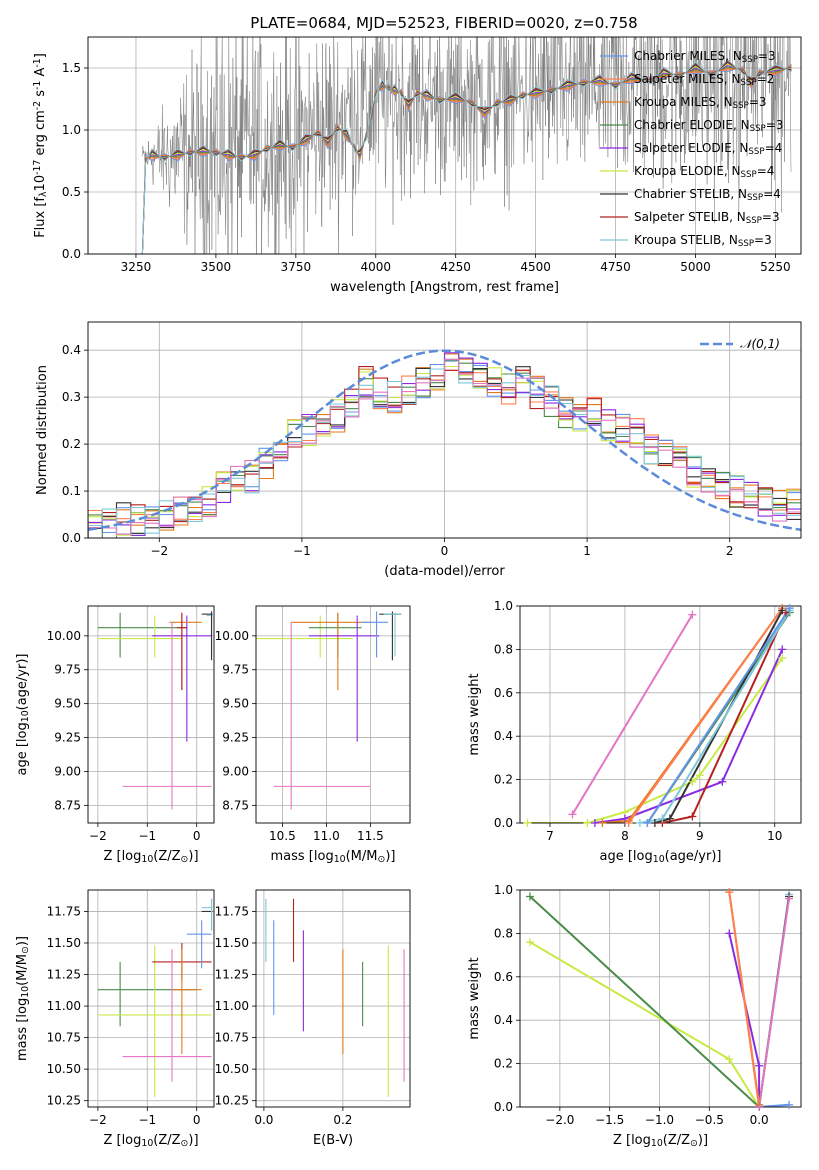  What do you see at coordinates (342, 1120) in the screenshot?
I see `x-tick-label: 0.2` at bounding box center [342, 1120].